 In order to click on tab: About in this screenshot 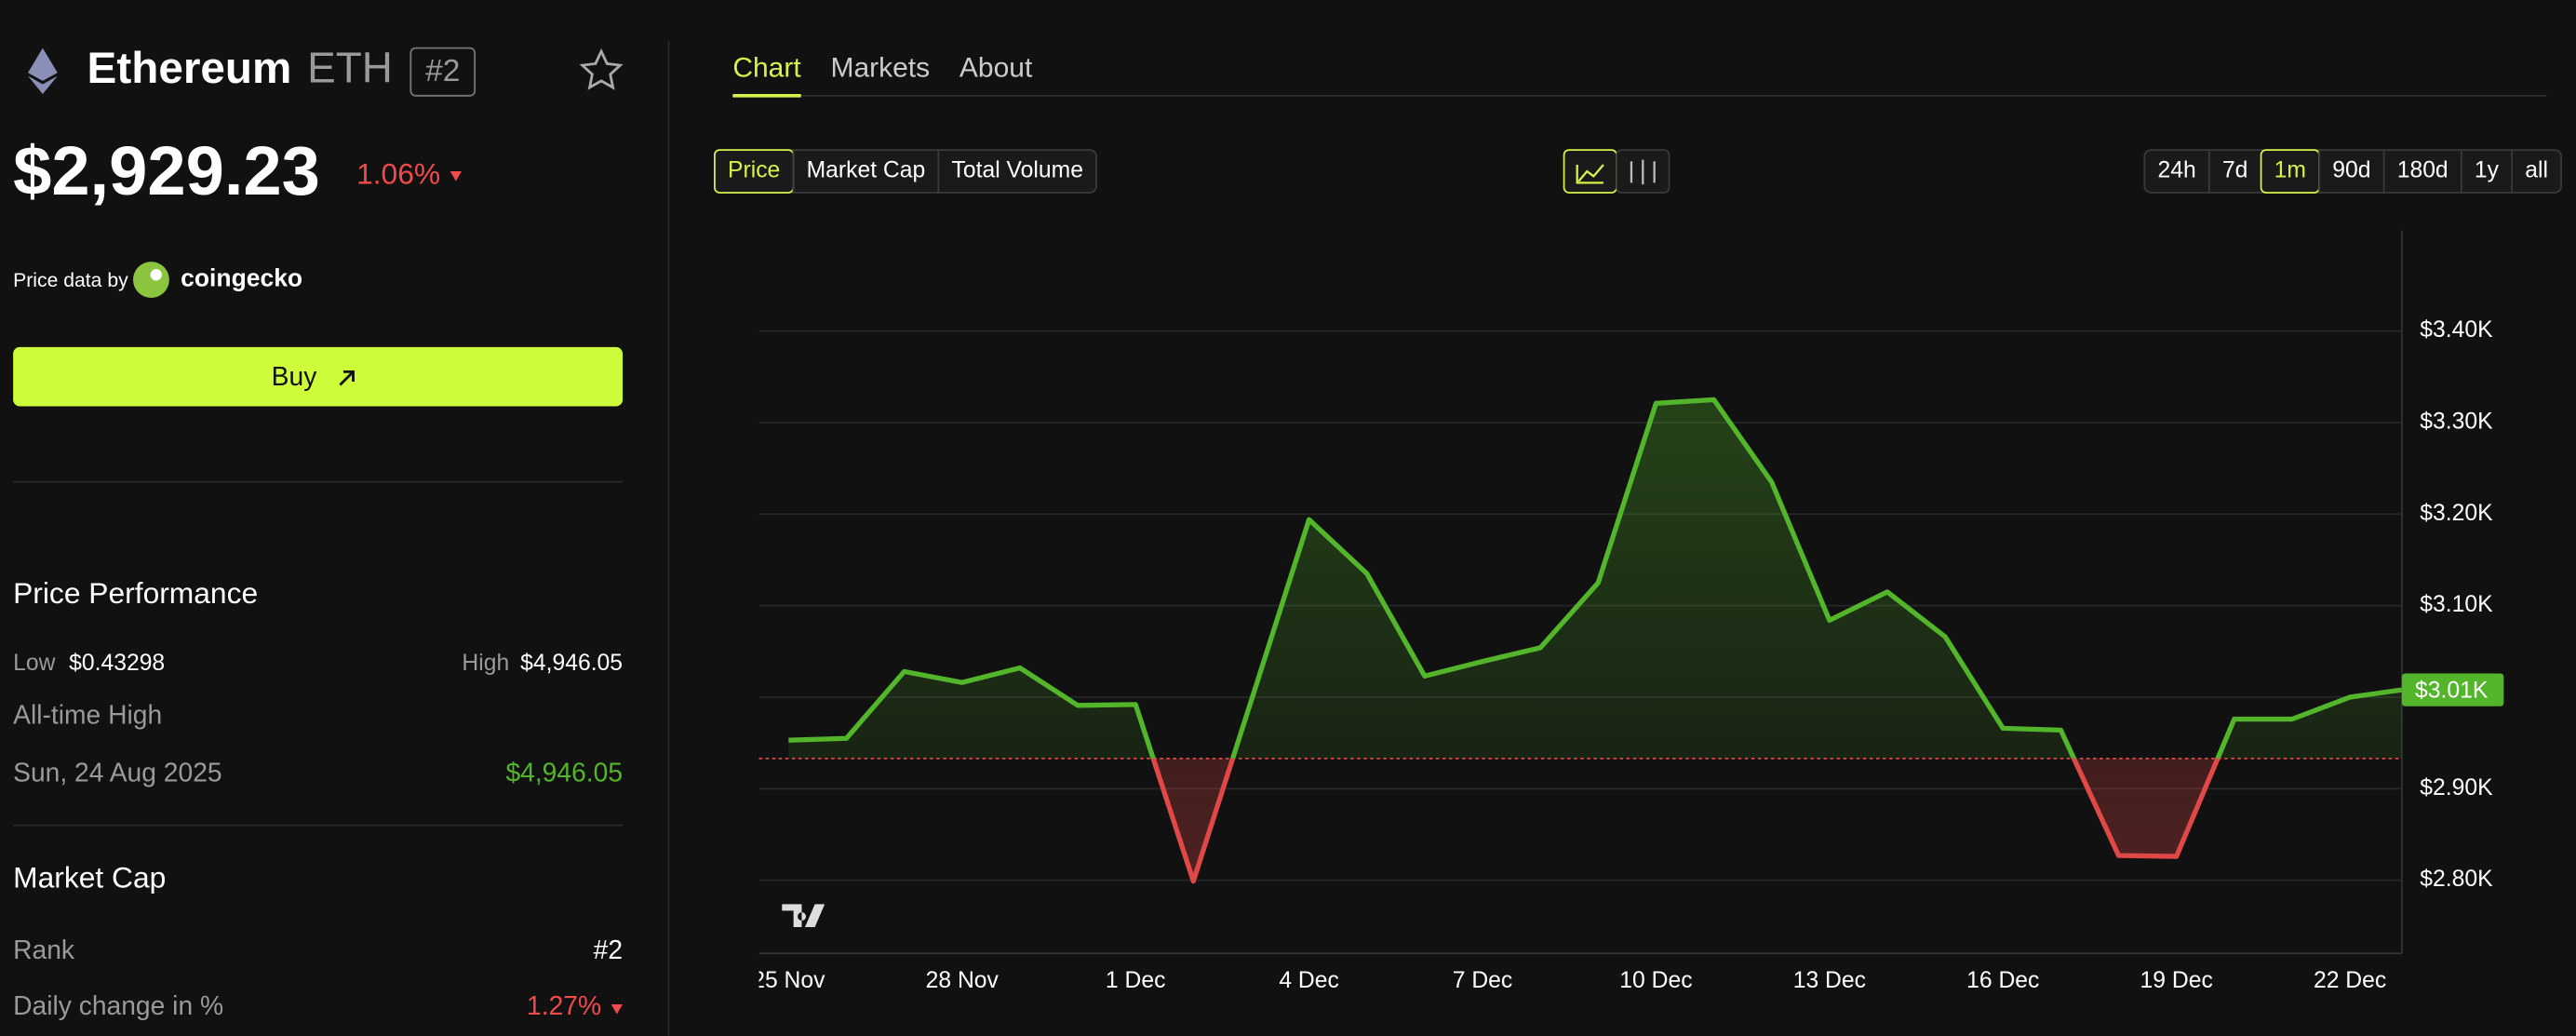, I will do `click(996, 67)`.